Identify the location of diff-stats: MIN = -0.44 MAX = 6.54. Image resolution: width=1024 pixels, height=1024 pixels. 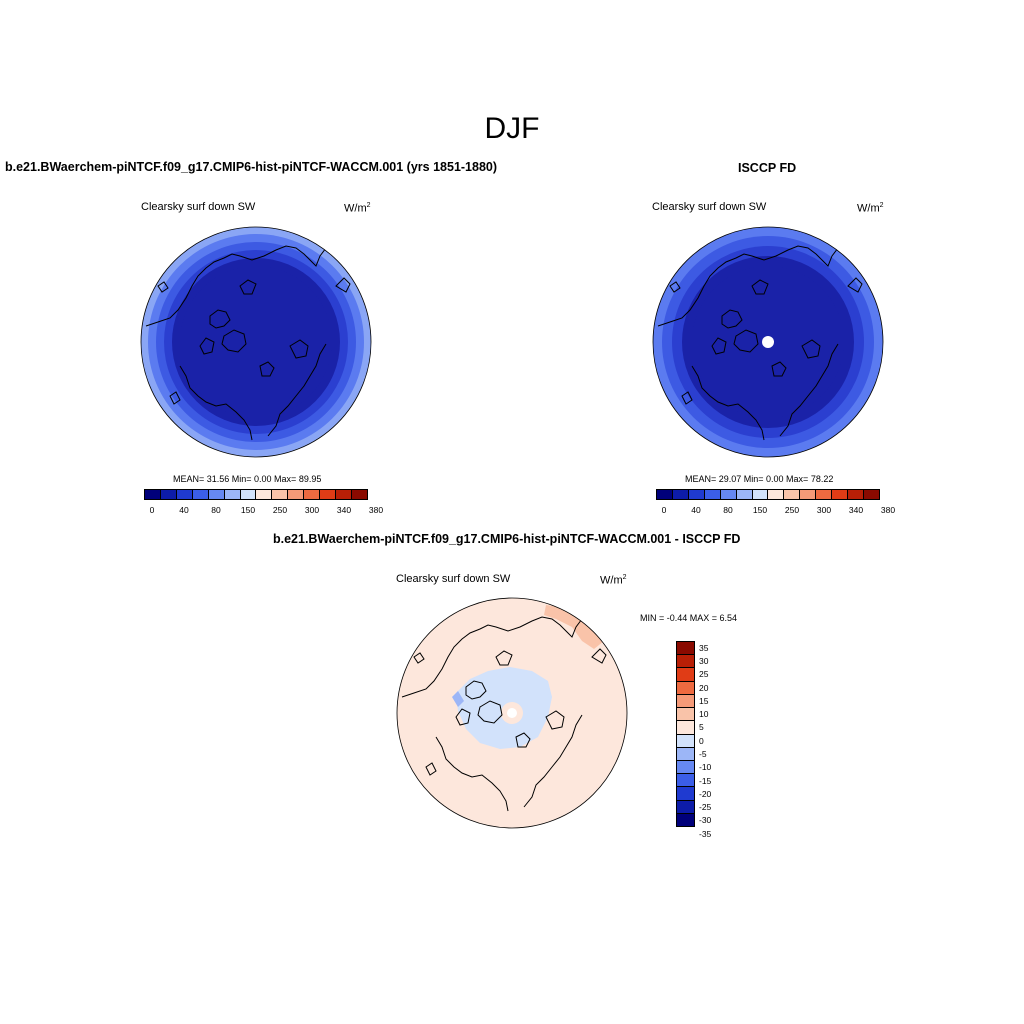
(689, 618).